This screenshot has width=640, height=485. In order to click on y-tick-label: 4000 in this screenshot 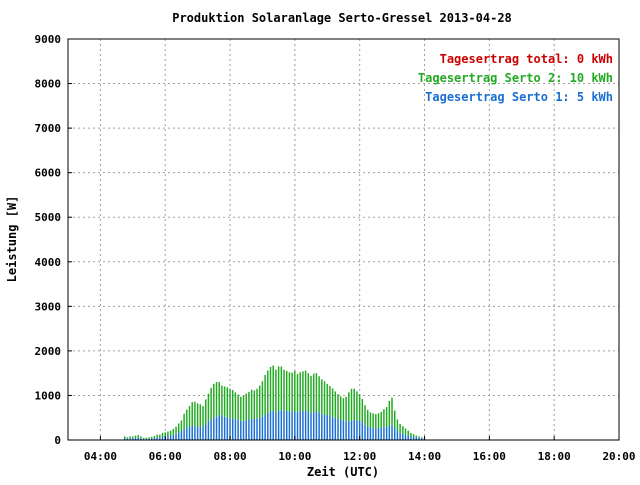, I will do `click(48, 262)`.